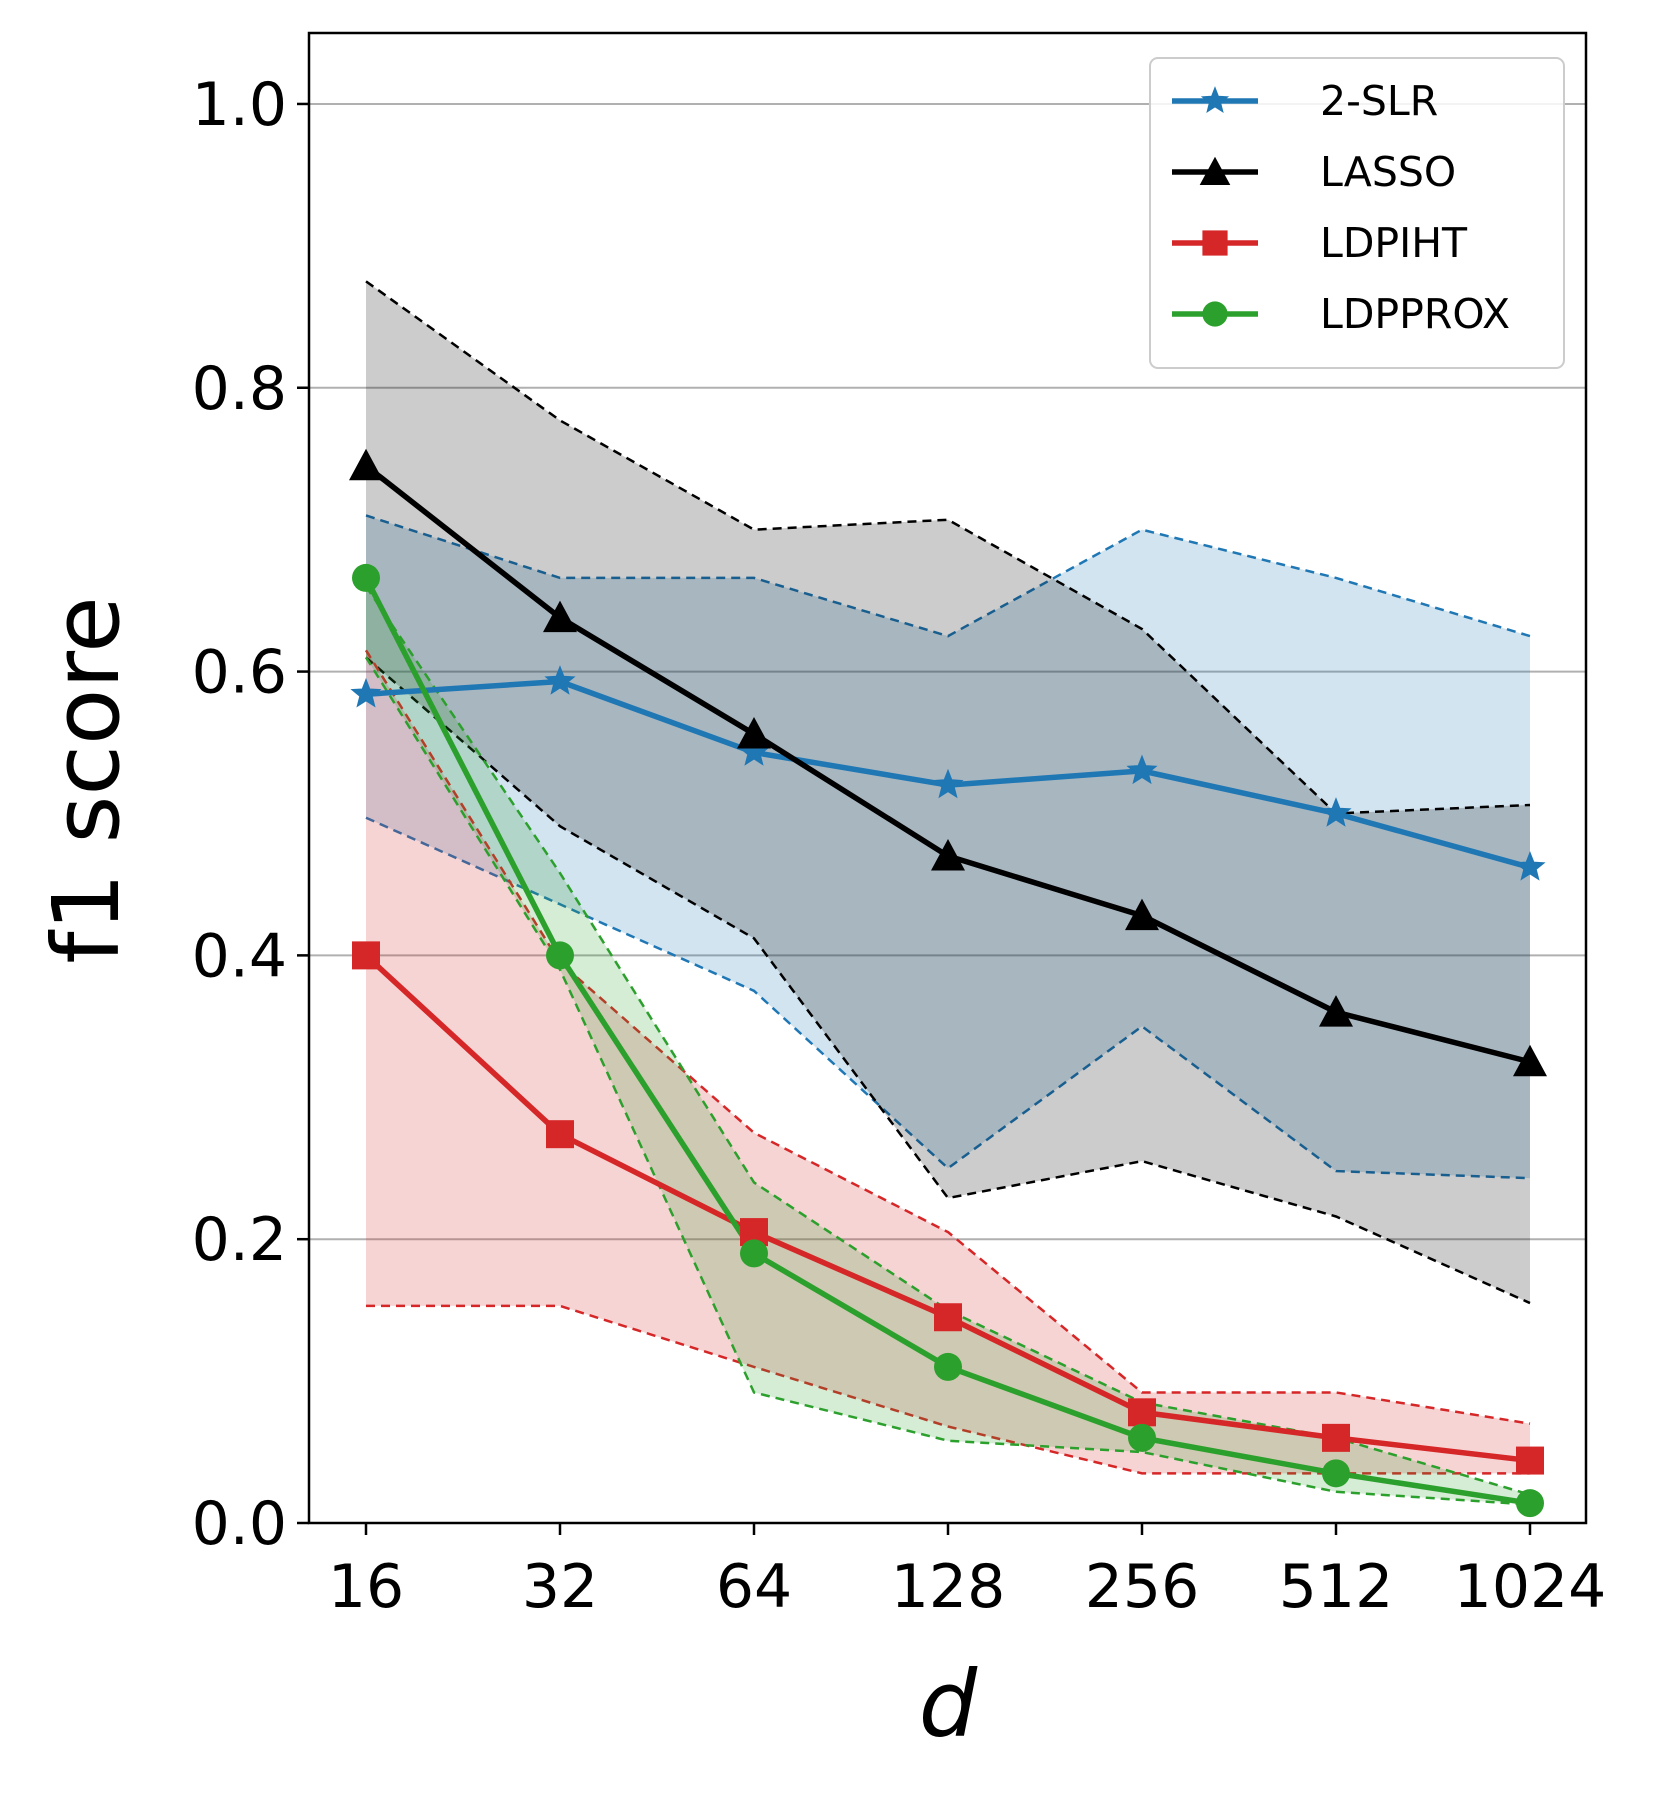 Image resolution: width=1660 pixels, height=1795 pixels. Describe the element at coordinates (239, 1240) in the screenshot. I see `y-tick-label: 0.2` at that location.